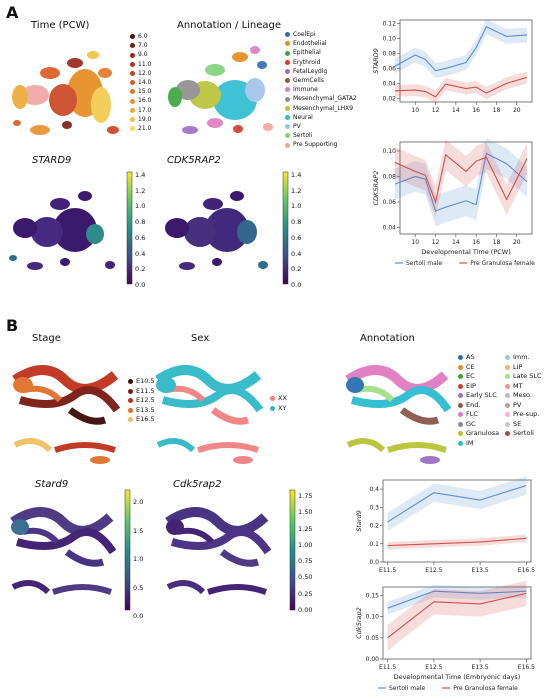 This screenshot has width=550, height=699. I want to click on x-tick-label: 10, so click(415, 242).